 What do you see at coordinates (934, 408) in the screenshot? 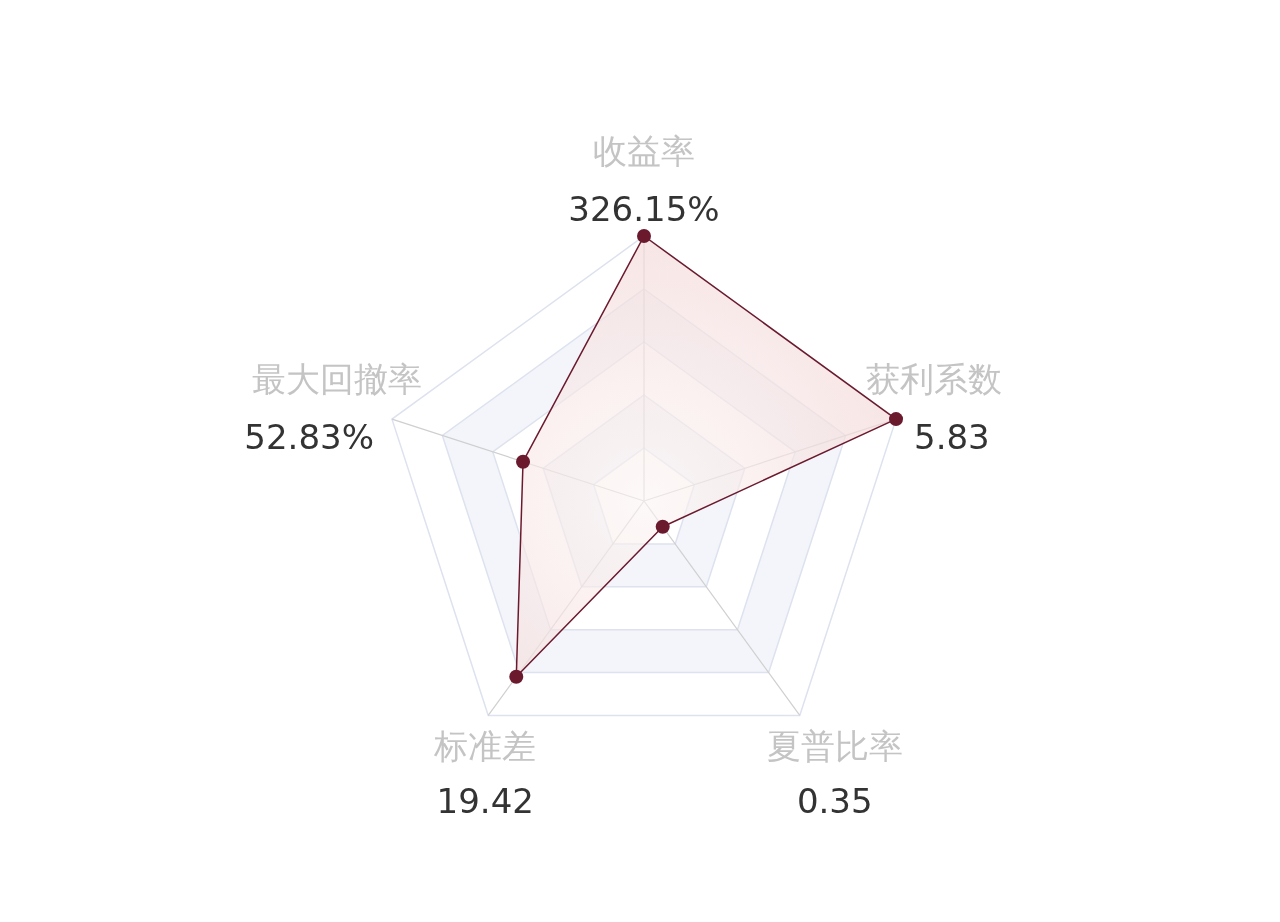
I see `spoke-label: 获利系数 5.83` at bounding box center [934, 408].